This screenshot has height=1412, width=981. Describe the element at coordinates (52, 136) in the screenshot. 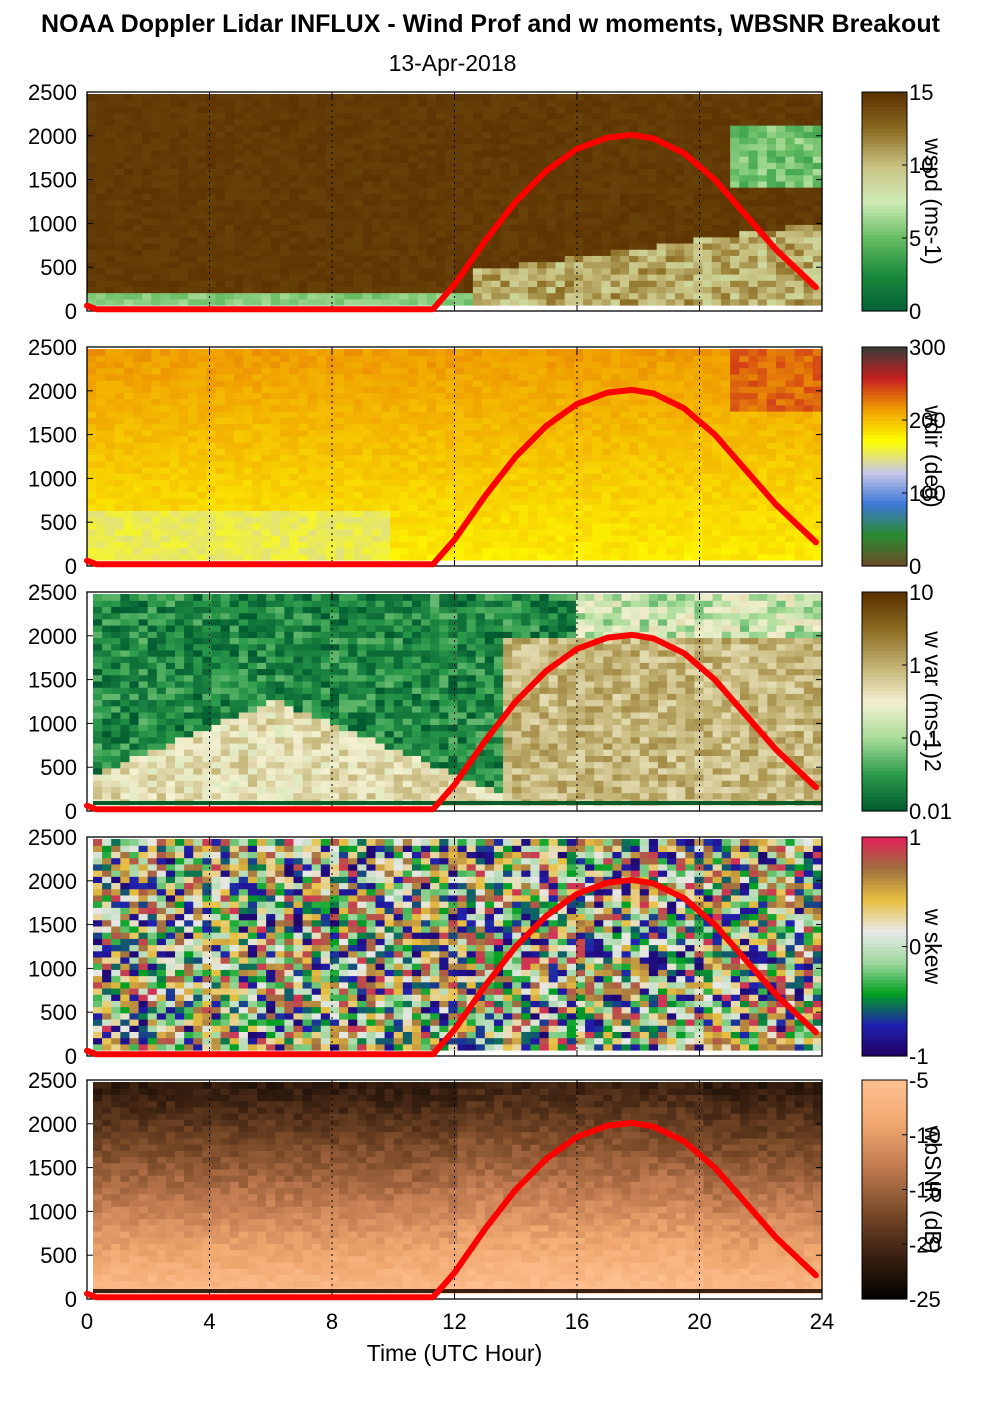

I see `y-tick-label: 2000` at that location.